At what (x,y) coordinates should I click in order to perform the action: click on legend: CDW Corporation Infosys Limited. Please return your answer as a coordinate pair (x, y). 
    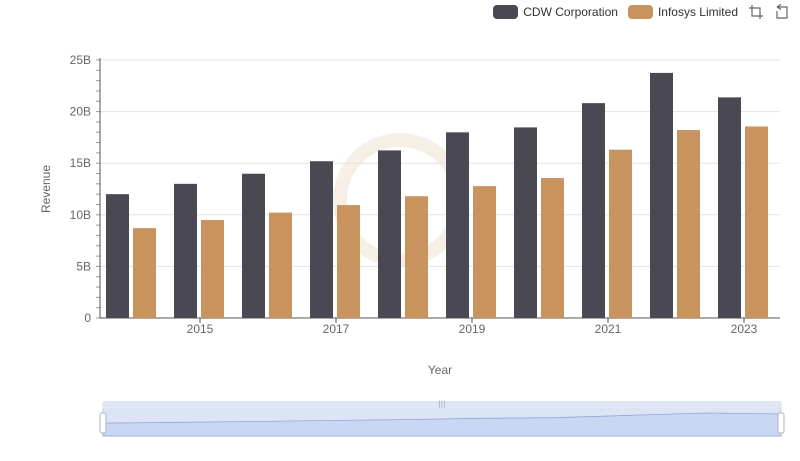
    Looking at the image, I should click on (641, 12).